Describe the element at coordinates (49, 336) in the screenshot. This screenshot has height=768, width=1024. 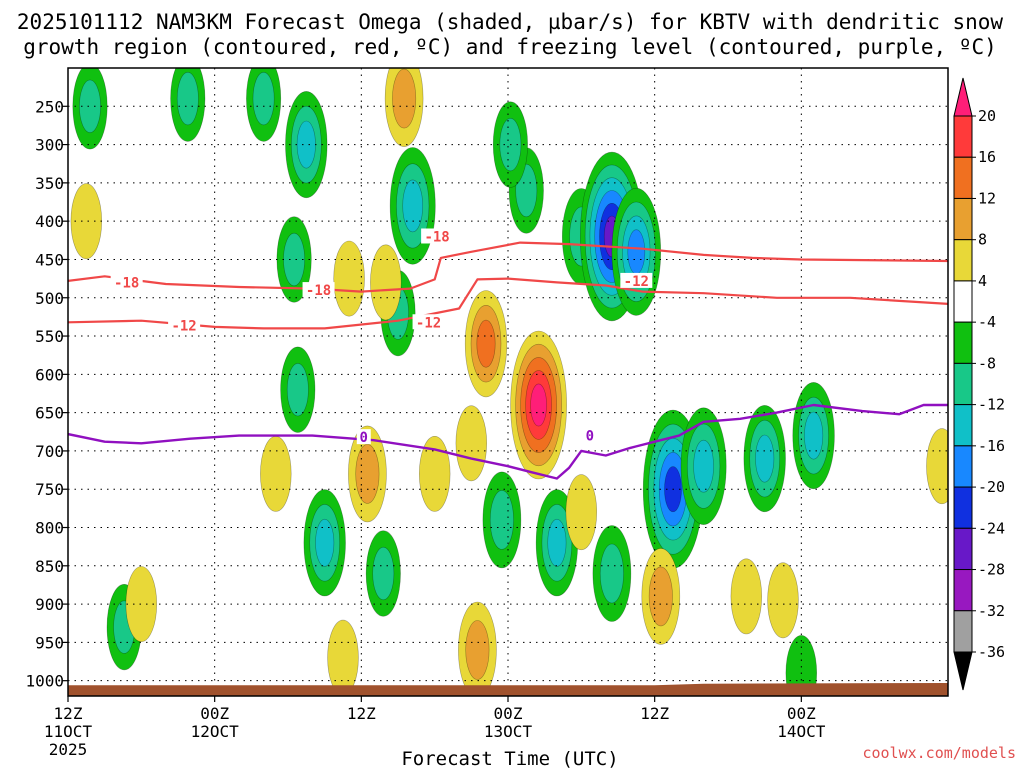
I see `y-tick-label: 550` at that location.